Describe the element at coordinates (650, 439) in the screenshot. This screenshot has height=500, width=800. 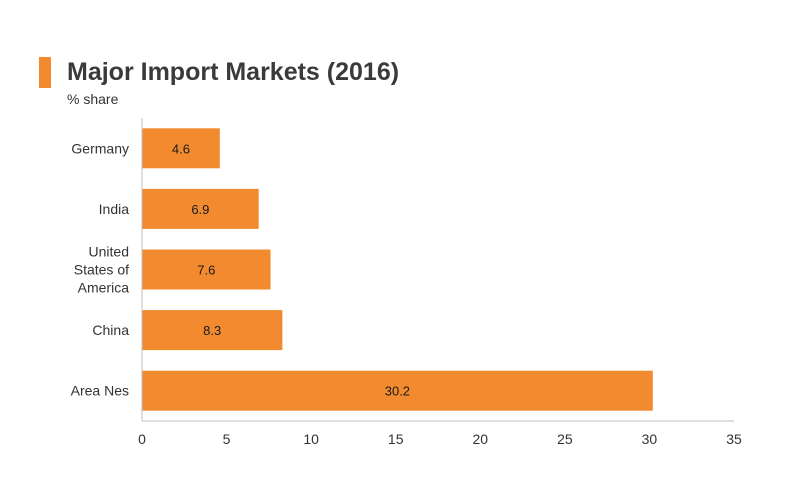
I see `x-tick-label: 30` at that location.